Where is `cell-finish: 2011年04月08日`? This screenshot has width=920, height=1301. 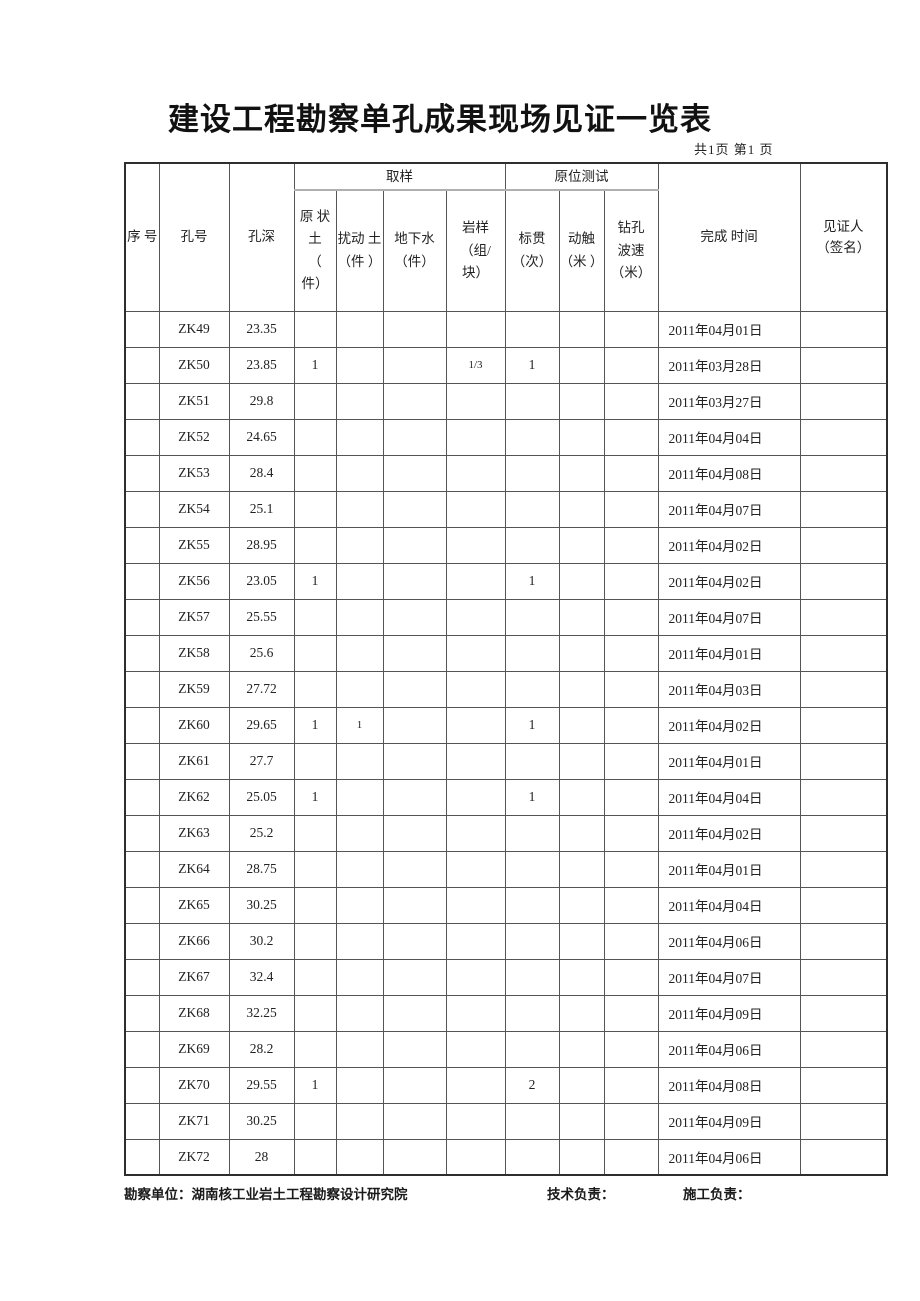
cell-finish: 2011年04月08日 is located at coordinates (729, 1085).